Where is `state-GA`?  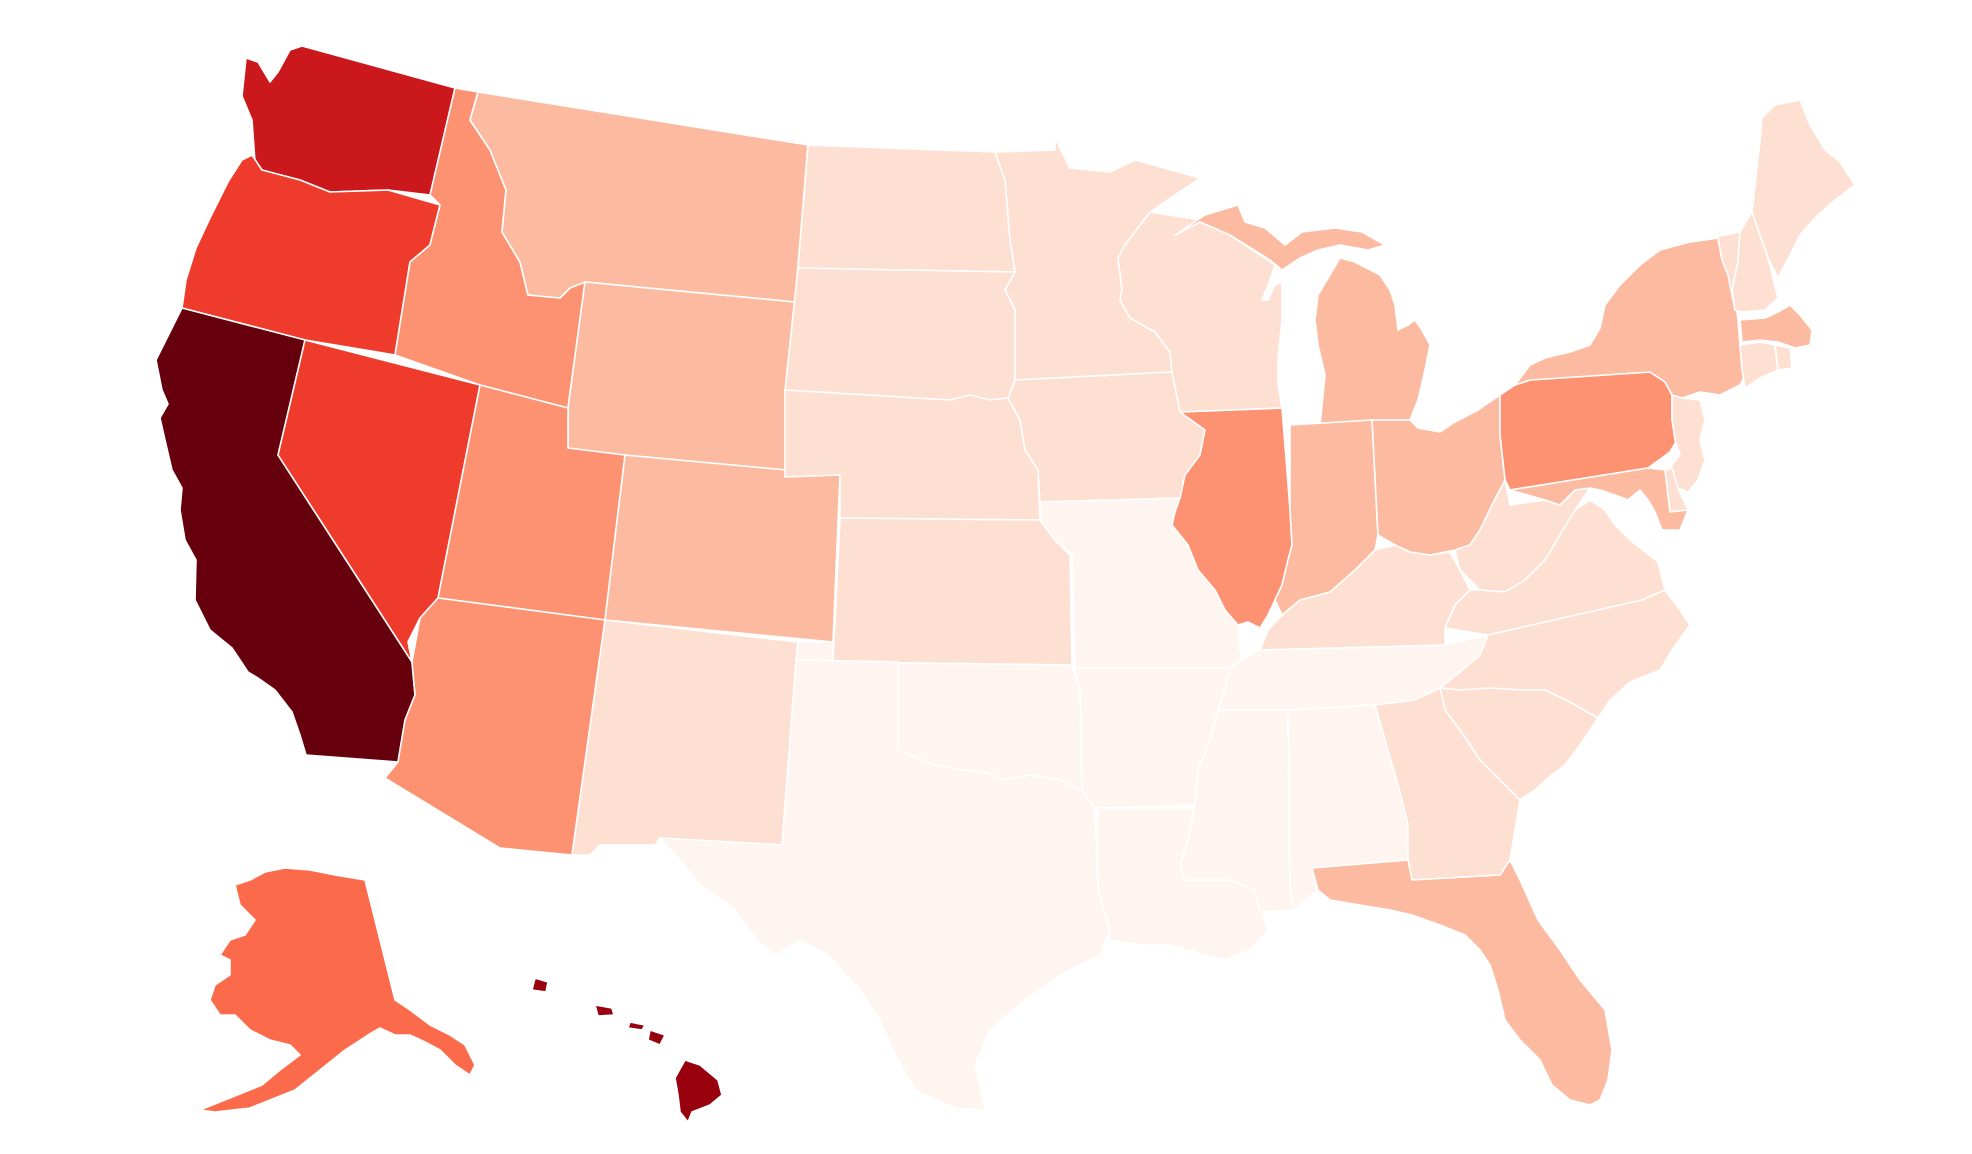
state-GA is located at coordinates (1447, 784).